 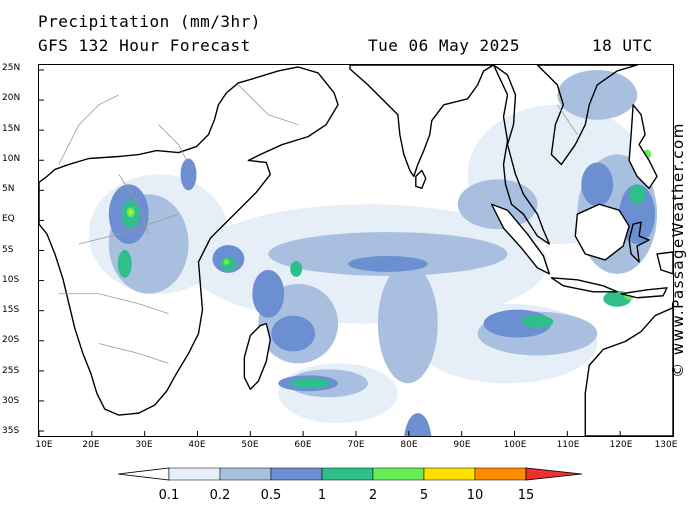 What do you see at coordinates (169, 495) in the screenshot?
I see `legend-label: 0.1` at bounding box center [169, 495].